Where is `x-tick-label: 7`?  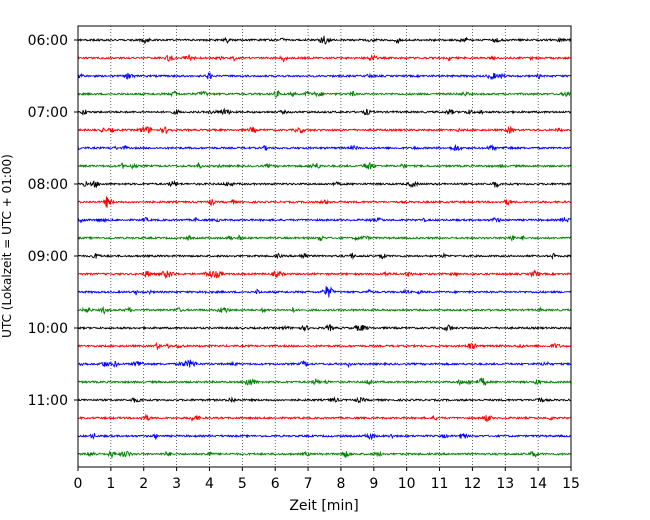 x-tick-label: 7 is located at coordinates (308, 484).